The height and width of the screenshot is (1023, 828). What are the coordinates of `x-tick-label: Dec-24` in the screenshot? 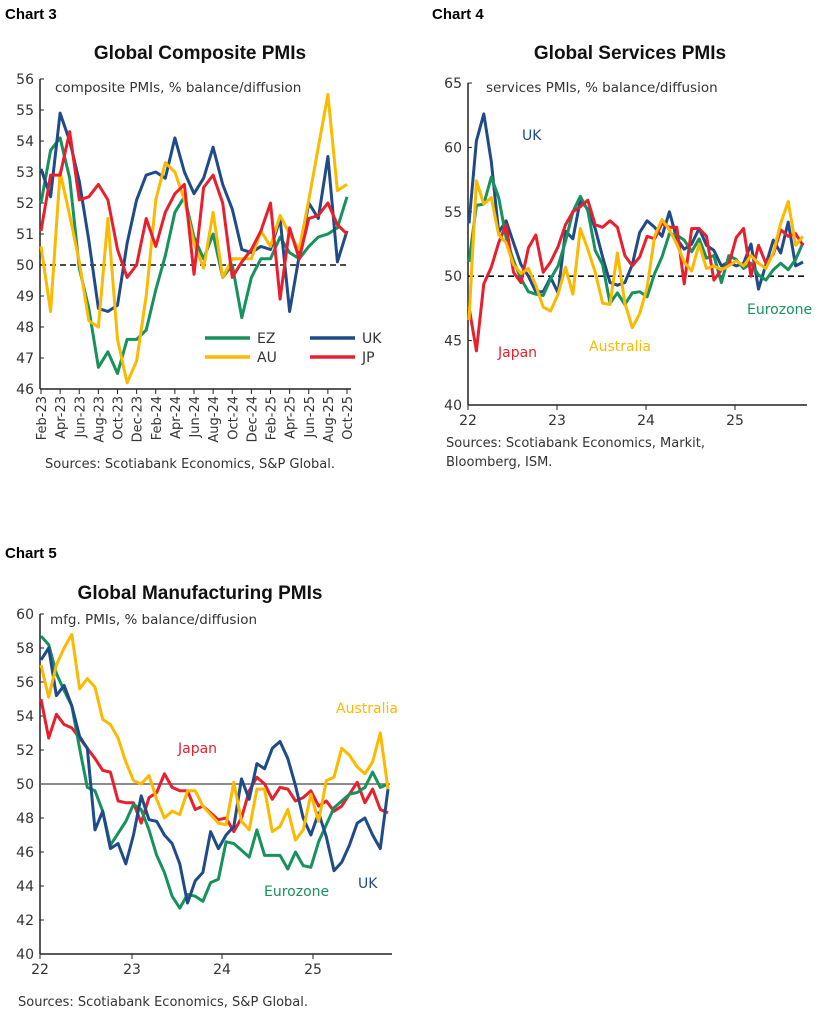 It's located at (252, 419).